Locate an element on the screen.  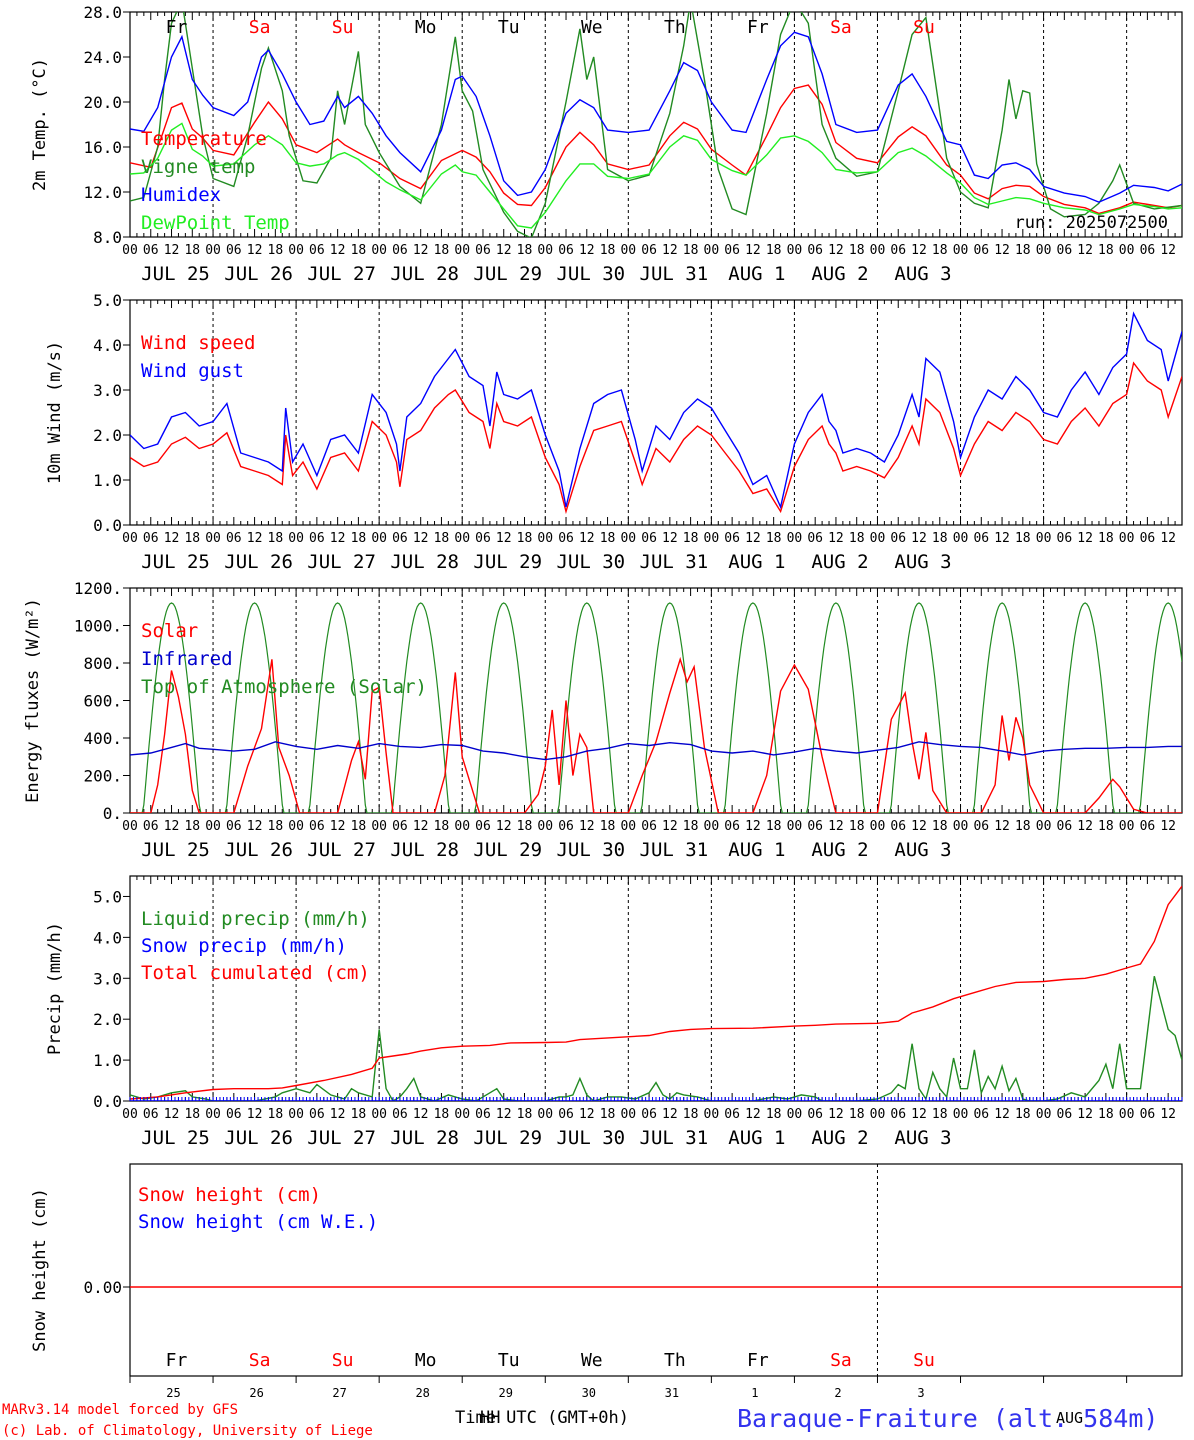
time-axis-overlay: HH is located at coordinates (490, 1418).